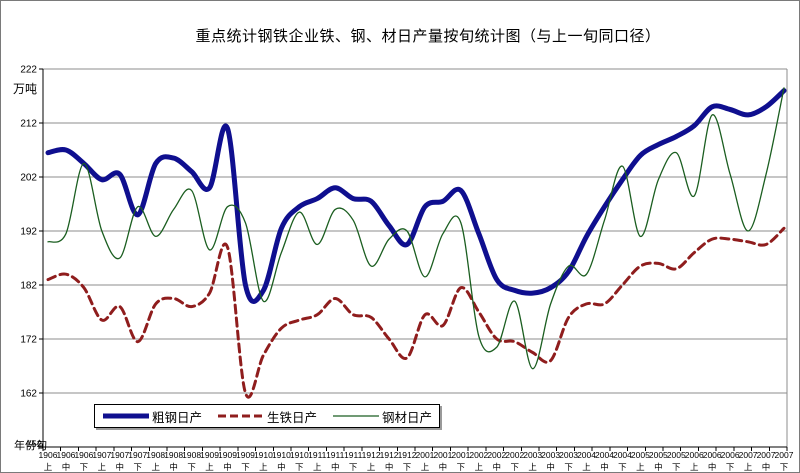  What do you see at coordinates (25, 89) in the screenshot?
I see `y-axis-unit-label: 万吨` at bounding box center [25, 89].